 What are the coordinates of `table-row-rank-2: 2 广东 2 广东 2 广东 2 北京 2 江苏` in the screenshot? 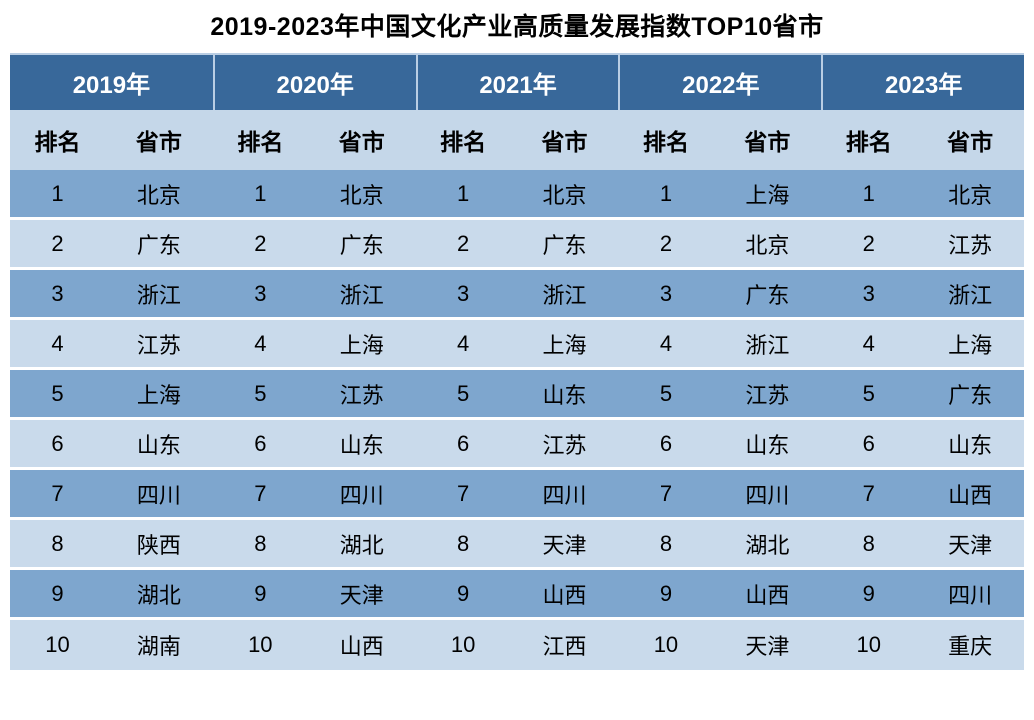 It's located at (517, 245).